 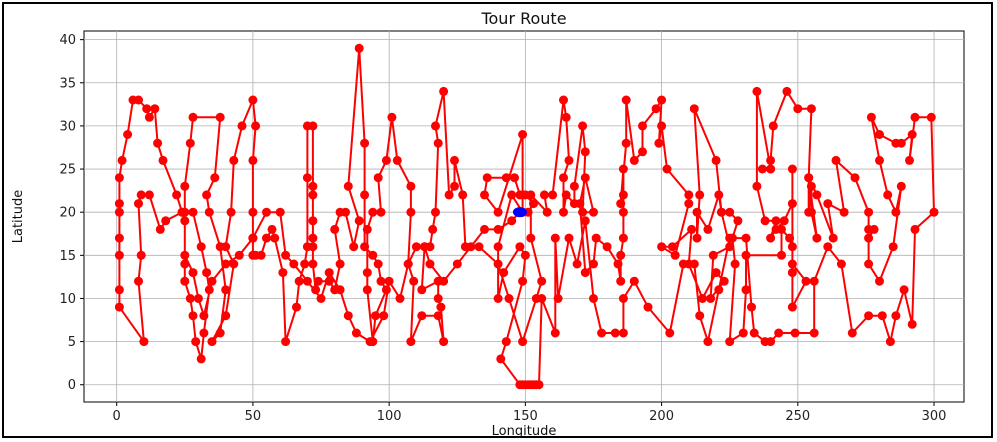 I want to click on x-tick-label: 200, so click(x=661, y=416).